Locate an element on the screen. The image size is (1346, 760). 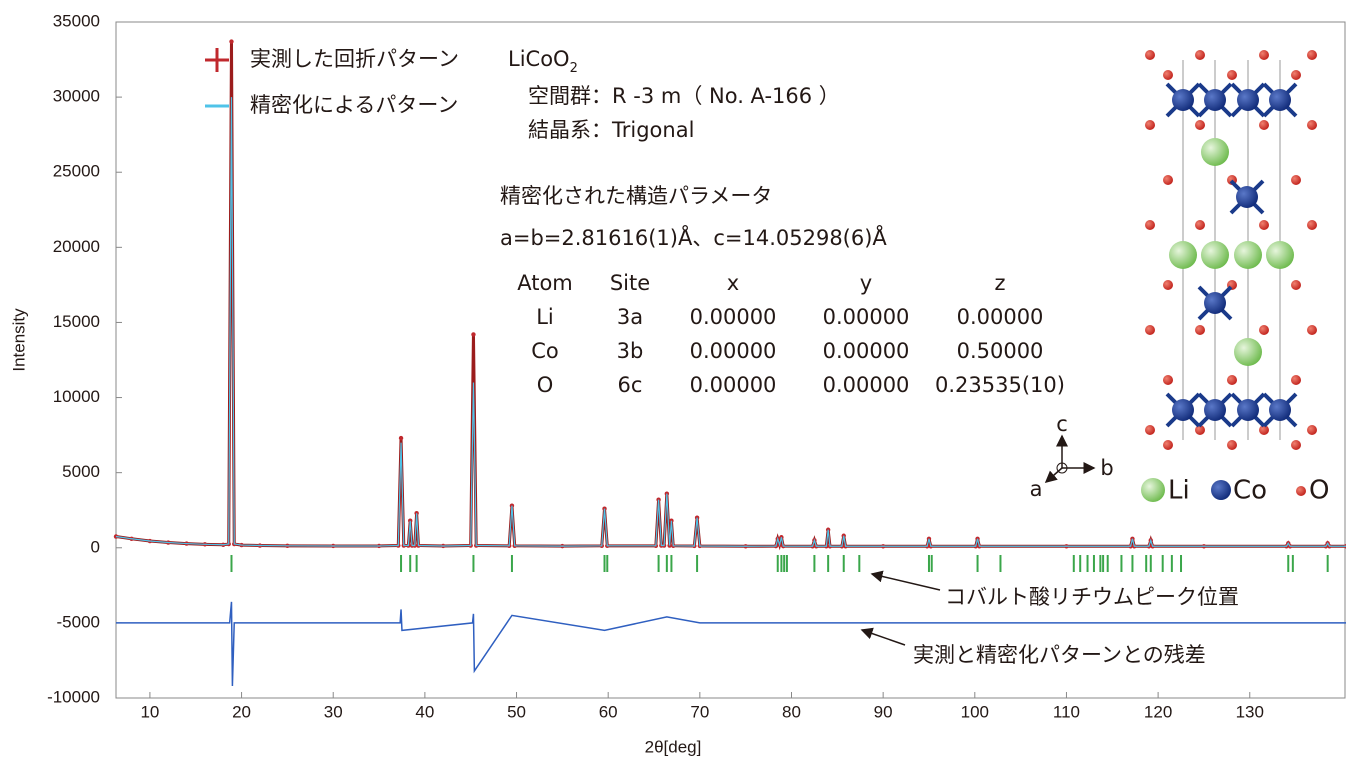
formula-subscript: 2 is located at coordinates (574, 68).